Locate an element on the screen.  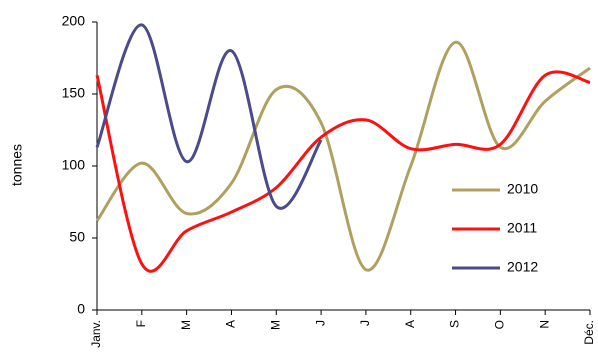
y-axis-label: tonnes is located at coordinates (17, 165).